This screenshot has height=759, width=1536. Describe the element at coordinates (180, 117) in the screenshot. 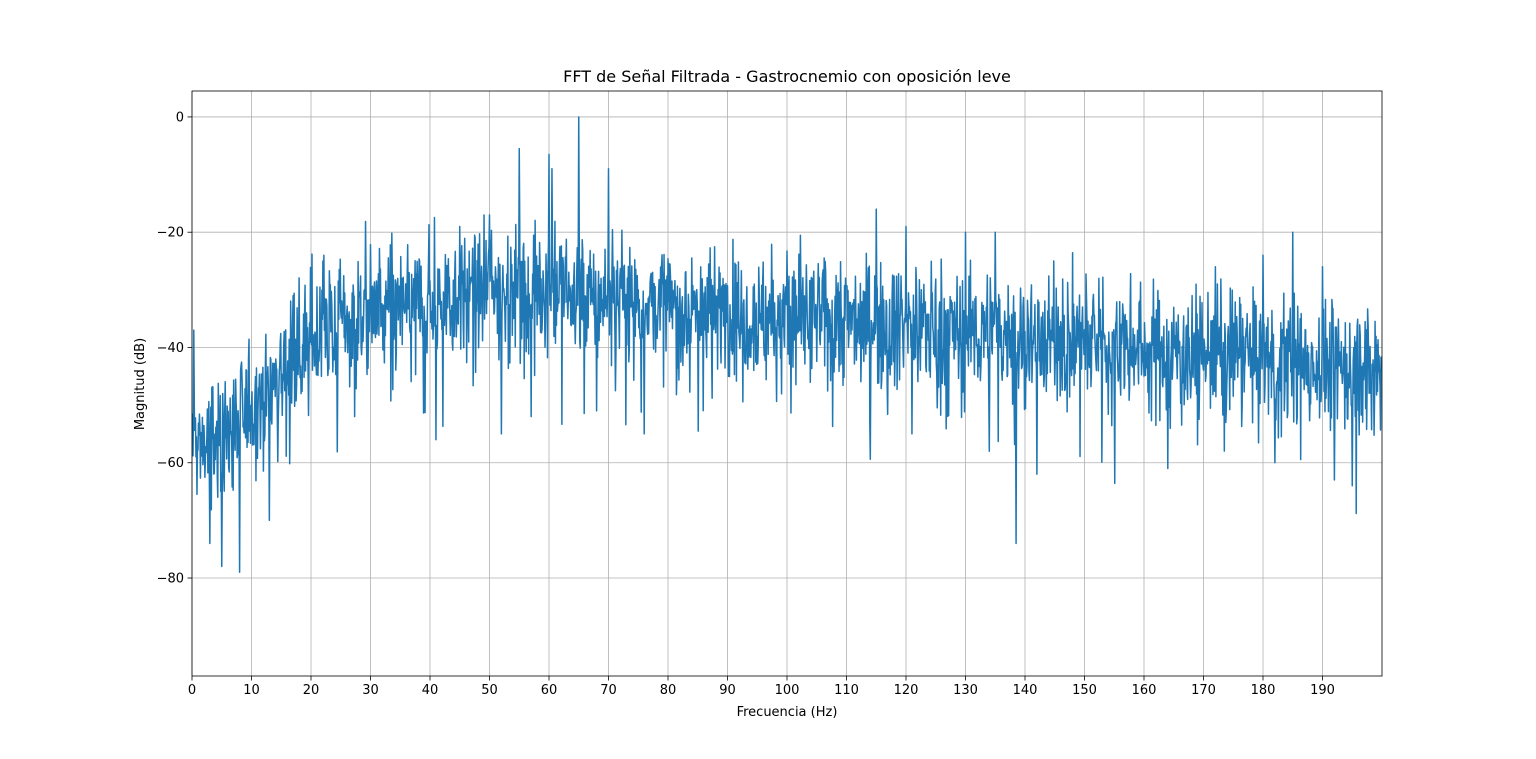

I see `y-tick-label: 0` at that location.